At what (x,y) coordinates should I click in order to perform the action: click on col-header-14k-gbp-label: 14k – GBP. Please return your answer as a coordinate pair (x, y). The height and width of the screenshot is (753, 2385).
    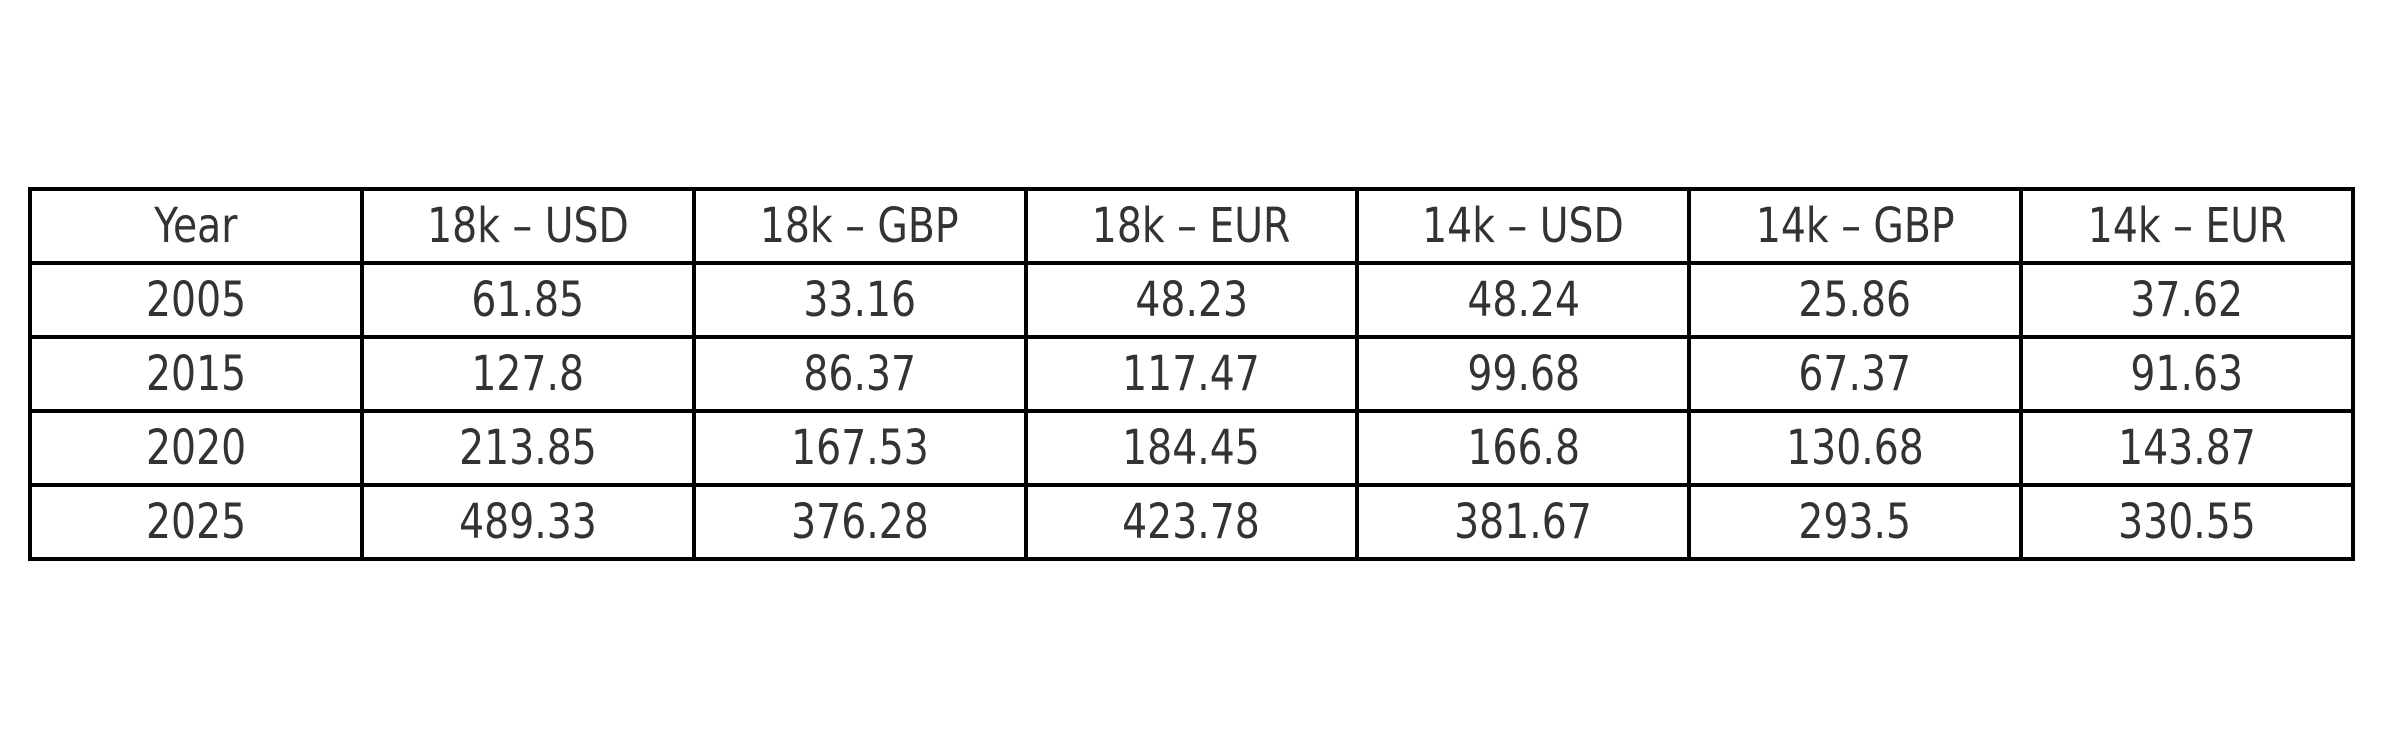
    Looking at the image, I should click on (1855, 226).